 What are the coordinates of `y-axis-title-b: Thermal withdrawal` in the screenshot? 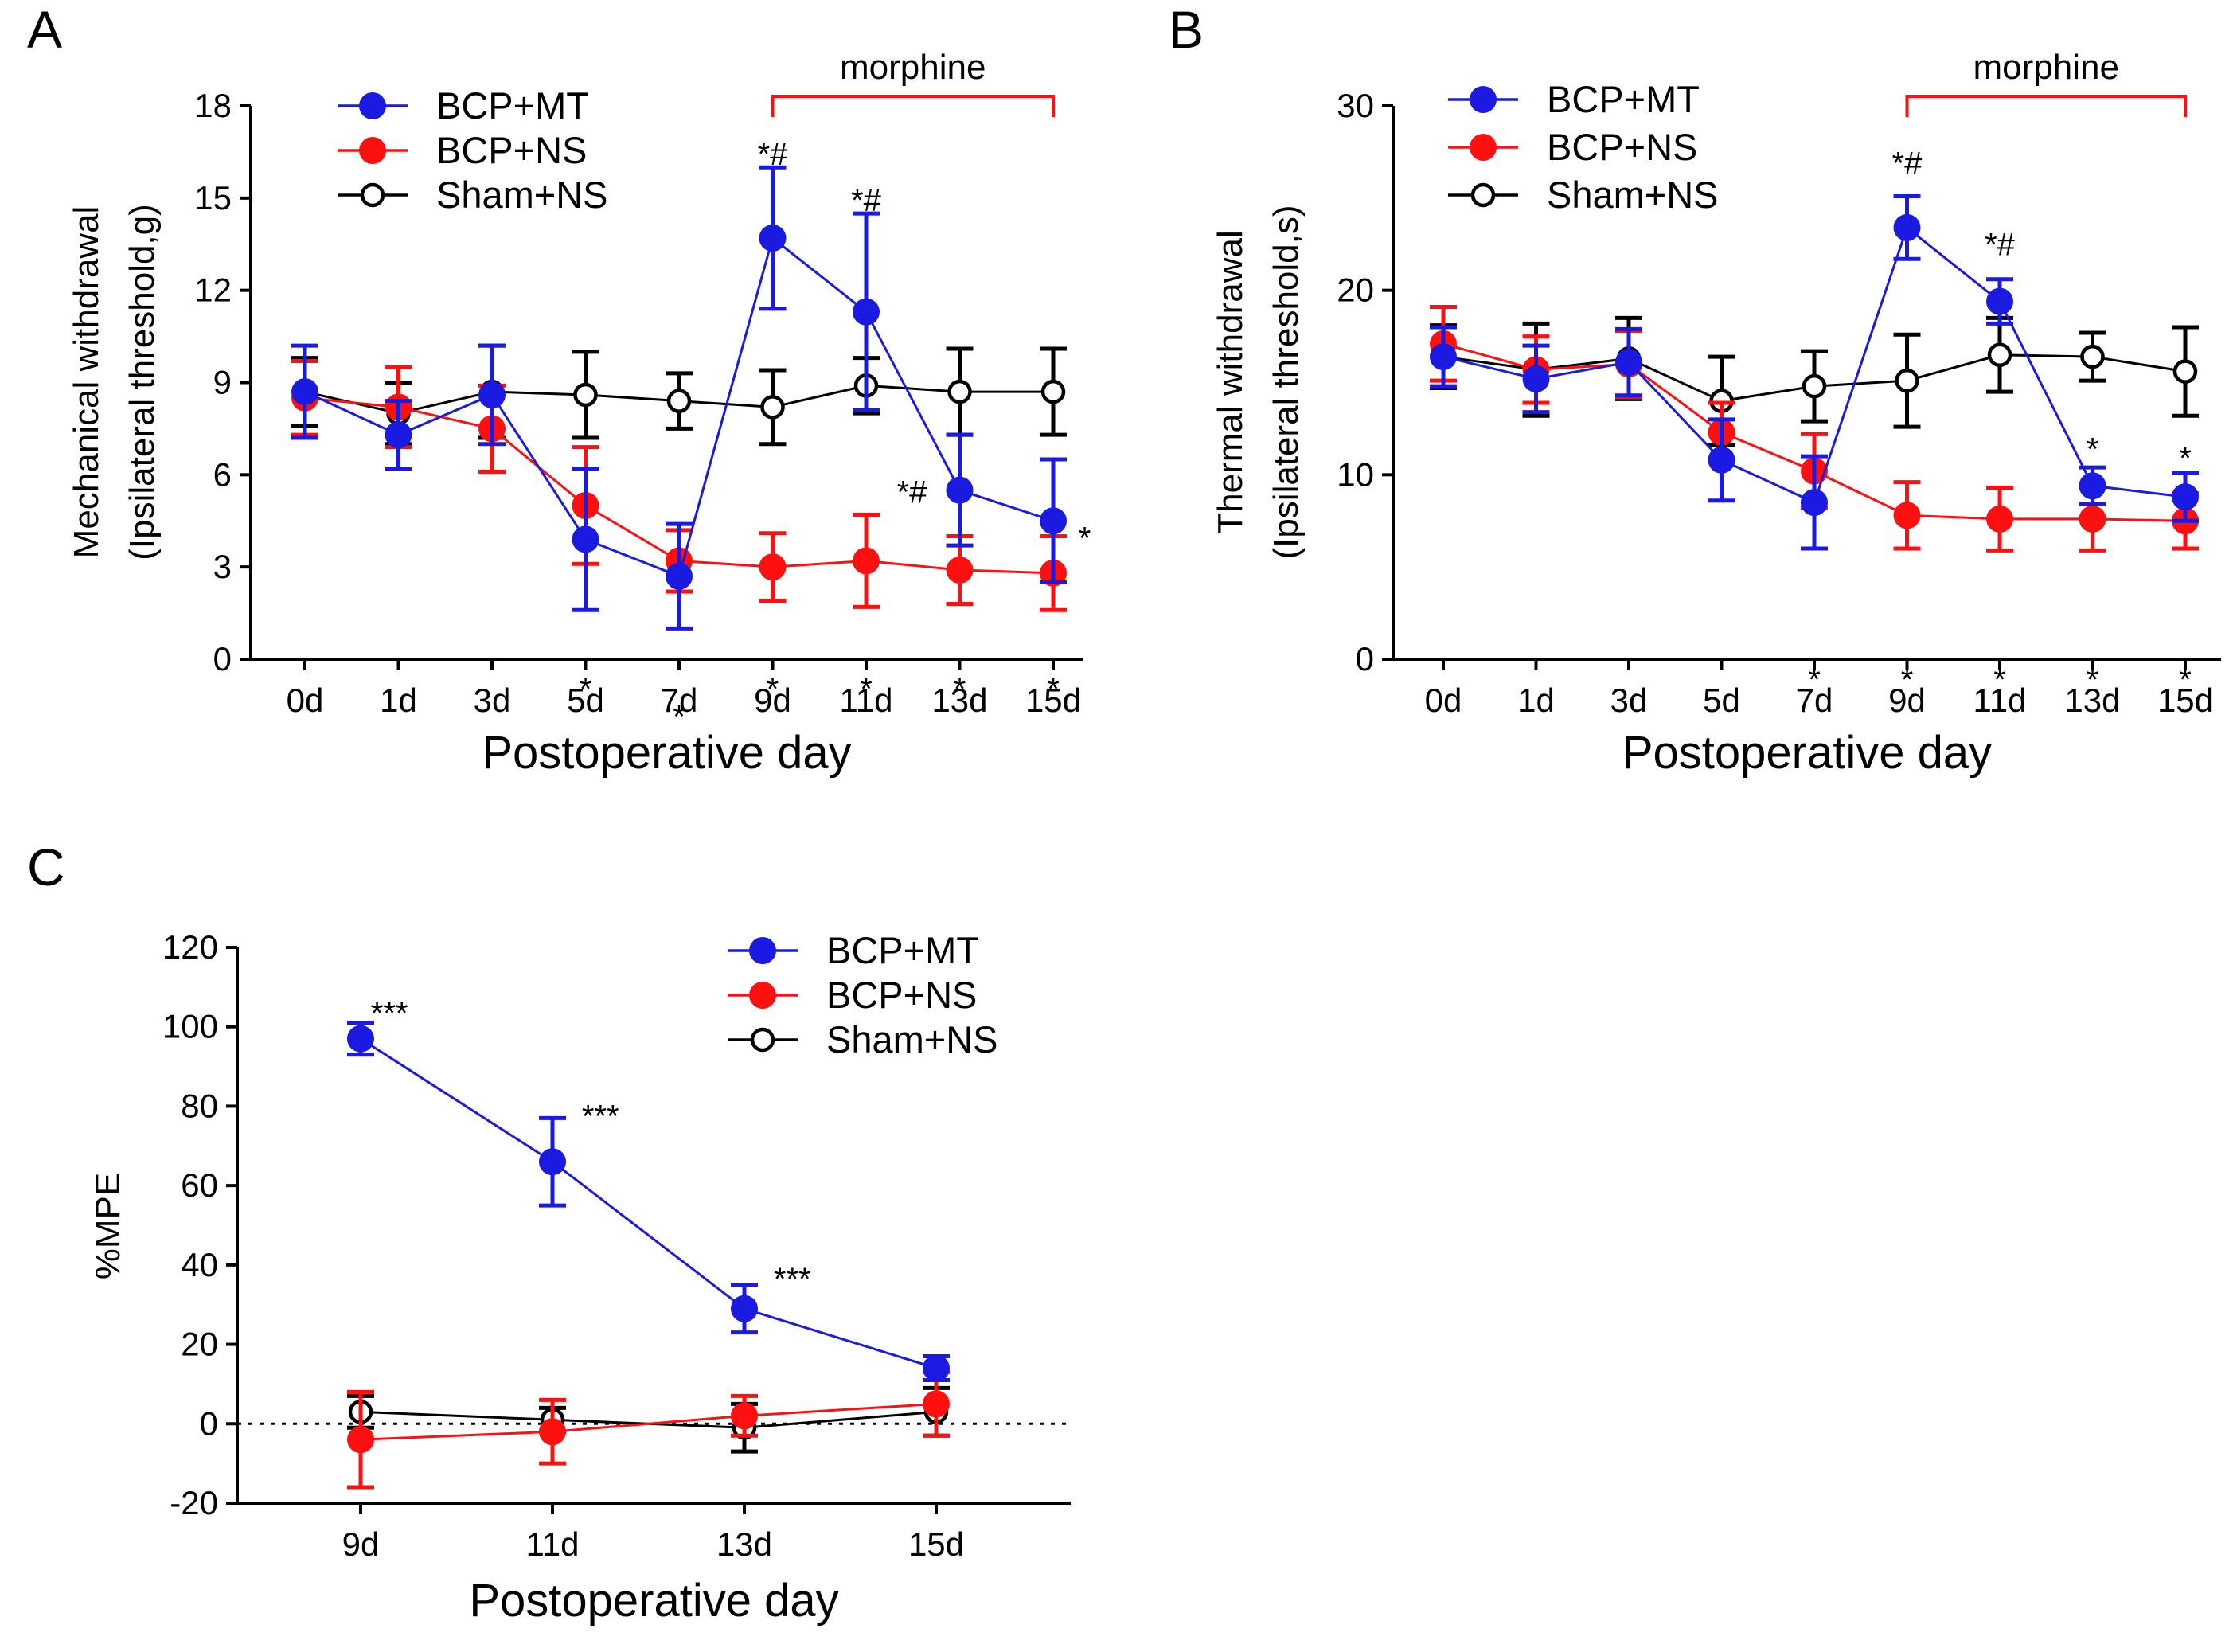 It's located at (1230, 381).